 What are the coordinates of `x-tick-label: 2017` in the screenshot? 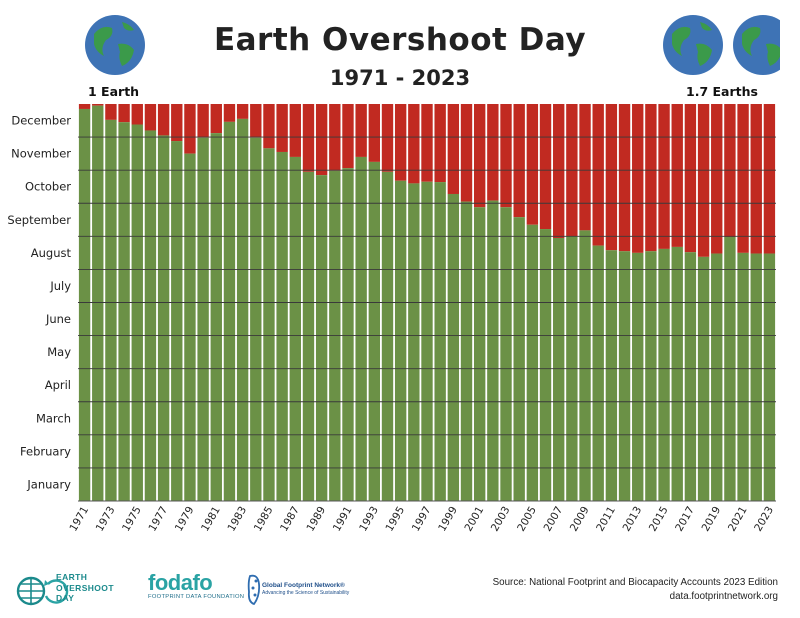 It's located at (685, 519).